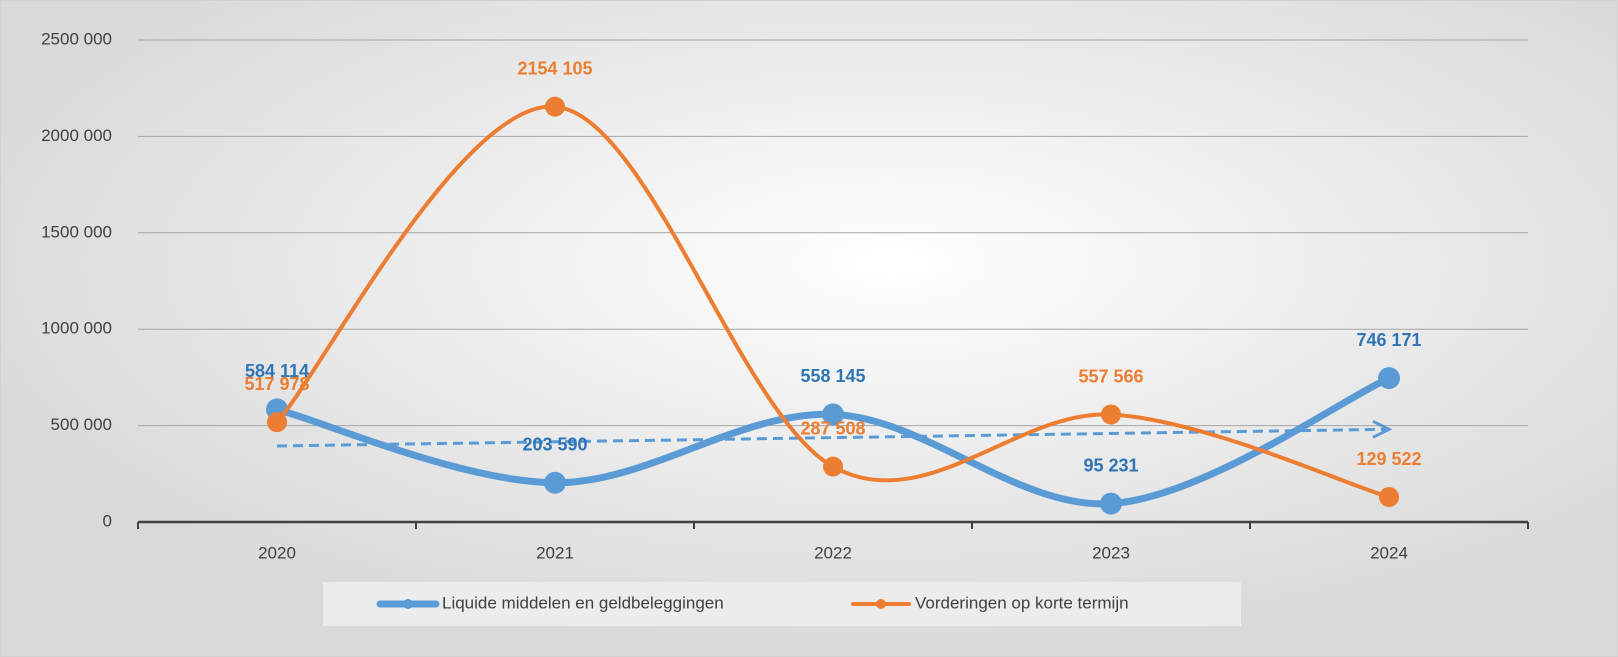 The height and width of the screenshot is (657, 1618). What do you see at coordinates (277, 552) in the screenshot?
I see `x-tick-label: 2020` at bounding box center [277, 552].